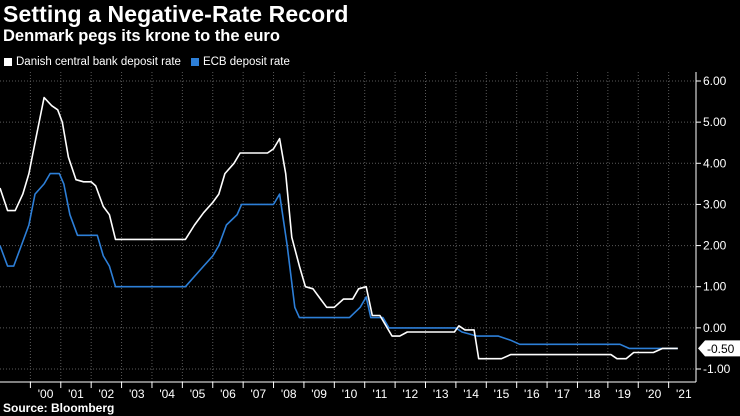 This screenshot has width=740, height=416. I want to click on legend-item-ecb: ECB deposit rate, so click(240, 62).